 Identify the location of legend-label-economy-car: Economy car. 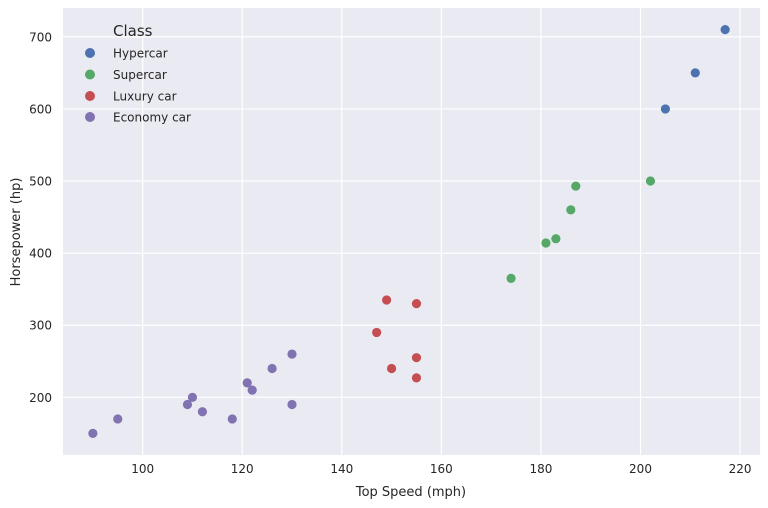
(152, 118).